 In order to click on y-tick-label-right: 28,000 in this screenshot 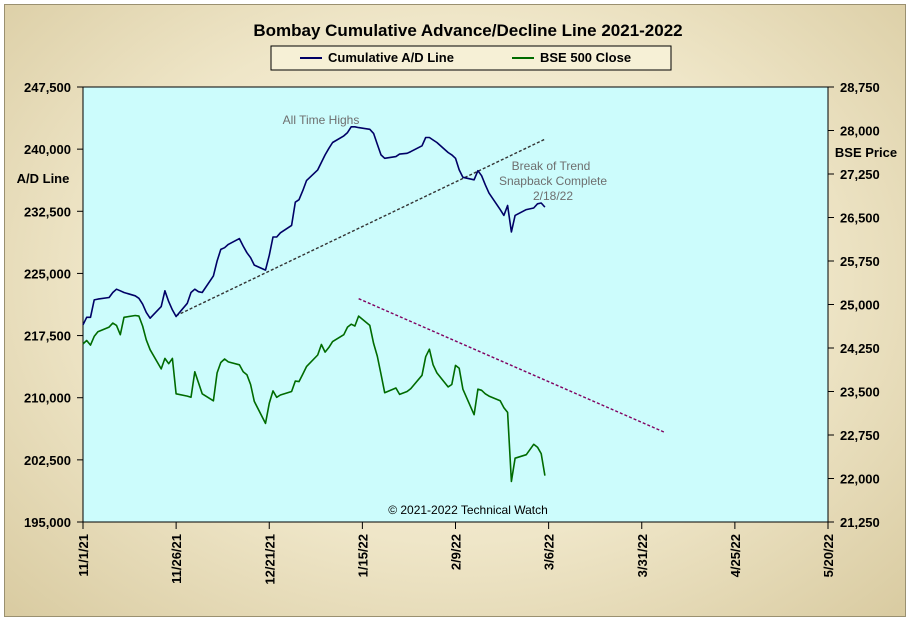, I will do `click(860, 131)`.